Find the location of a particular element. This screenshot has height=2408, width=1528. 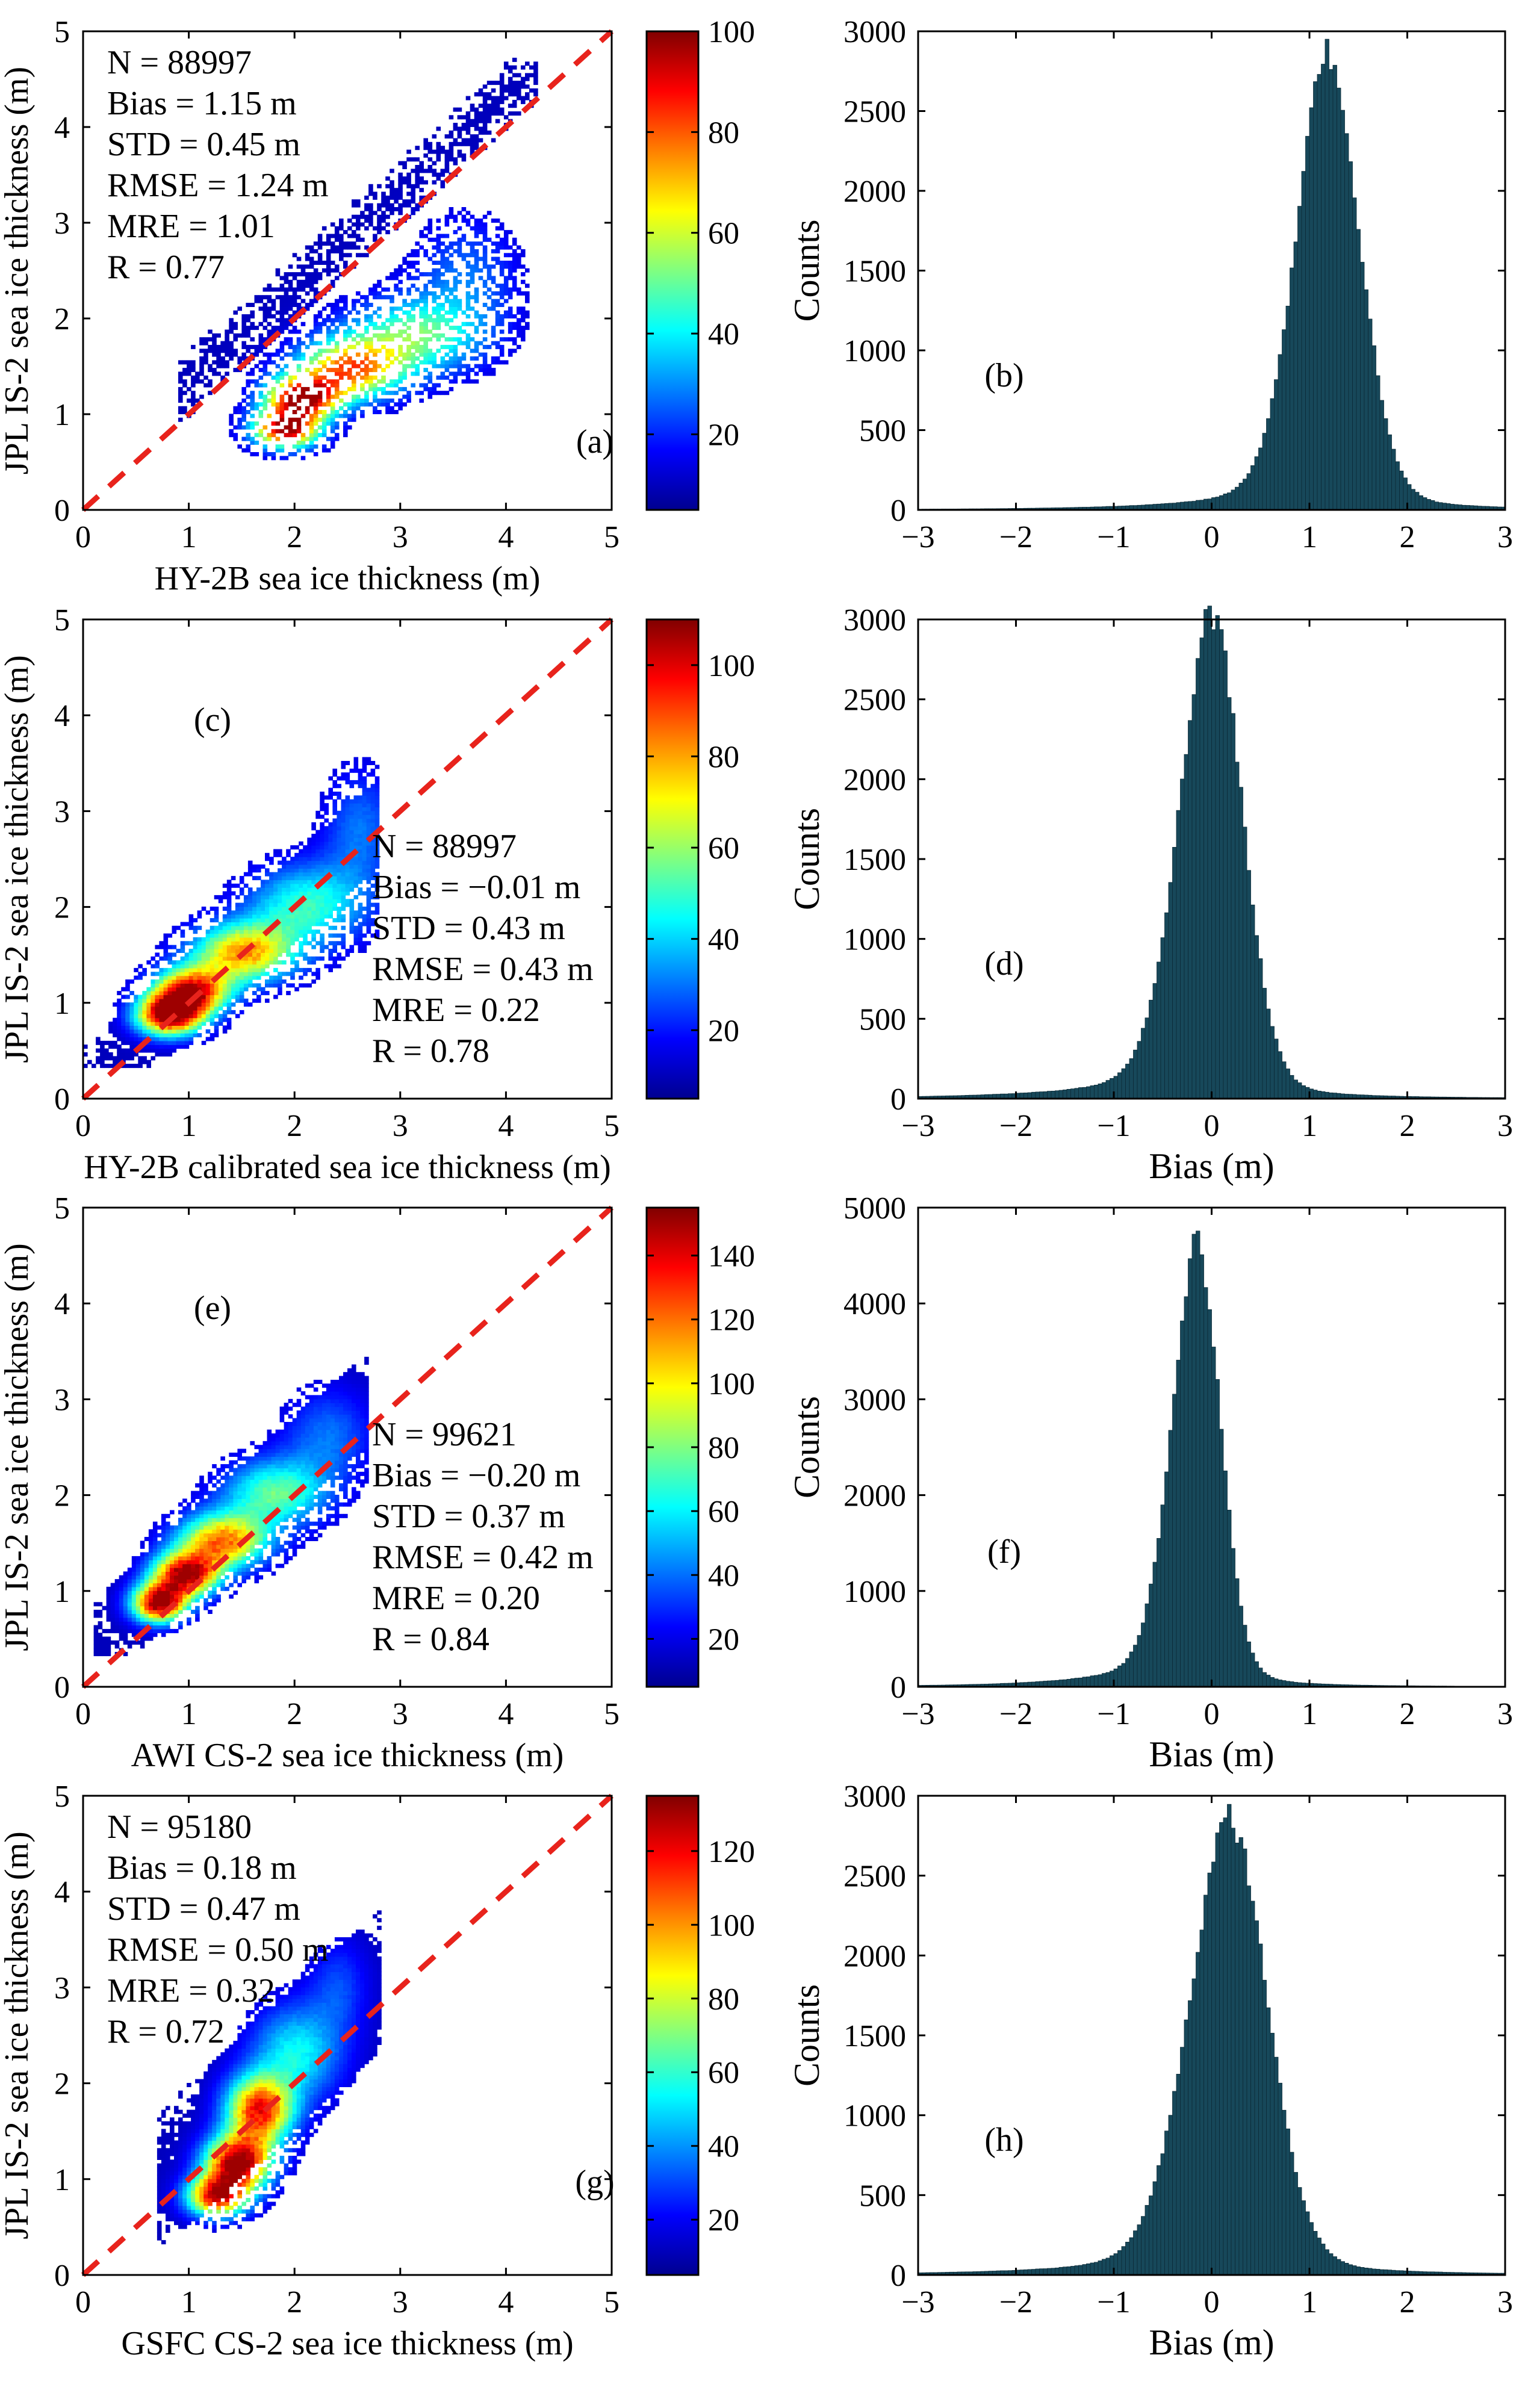

stat-line: RMSE = 1.24 m is located at coordinates (218, 185).